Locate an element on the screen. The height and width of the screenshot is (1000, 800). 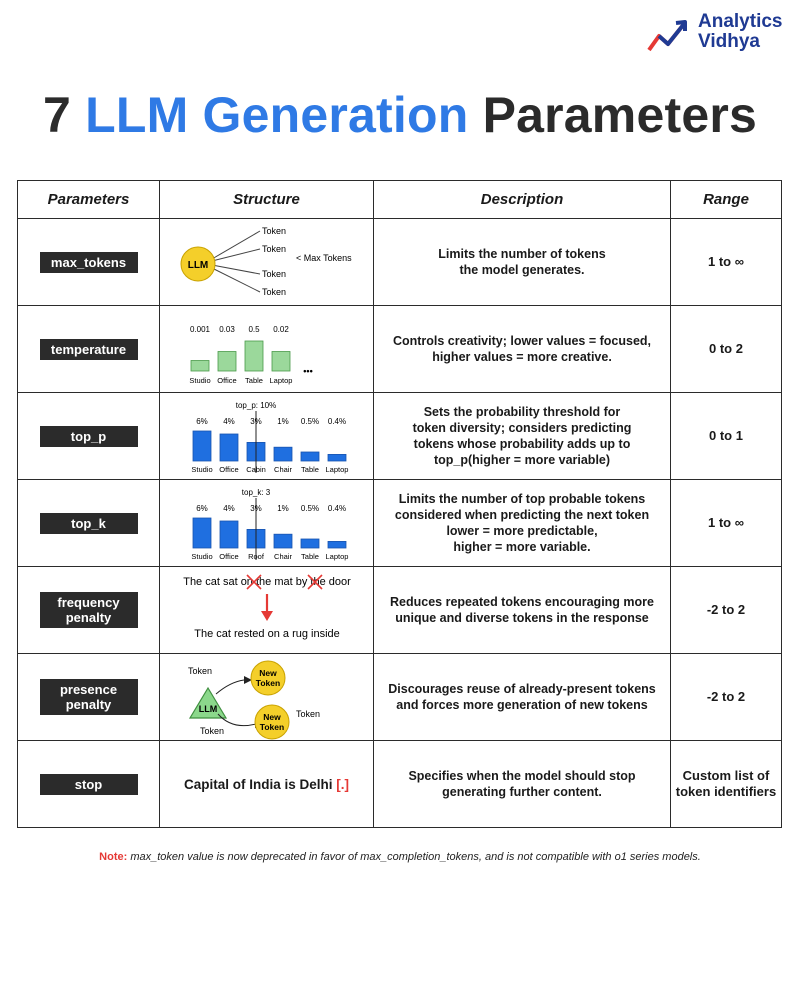
frequency-penalty-diagram: The cat sat on the mat by the door is located at coordinates (267, 607).